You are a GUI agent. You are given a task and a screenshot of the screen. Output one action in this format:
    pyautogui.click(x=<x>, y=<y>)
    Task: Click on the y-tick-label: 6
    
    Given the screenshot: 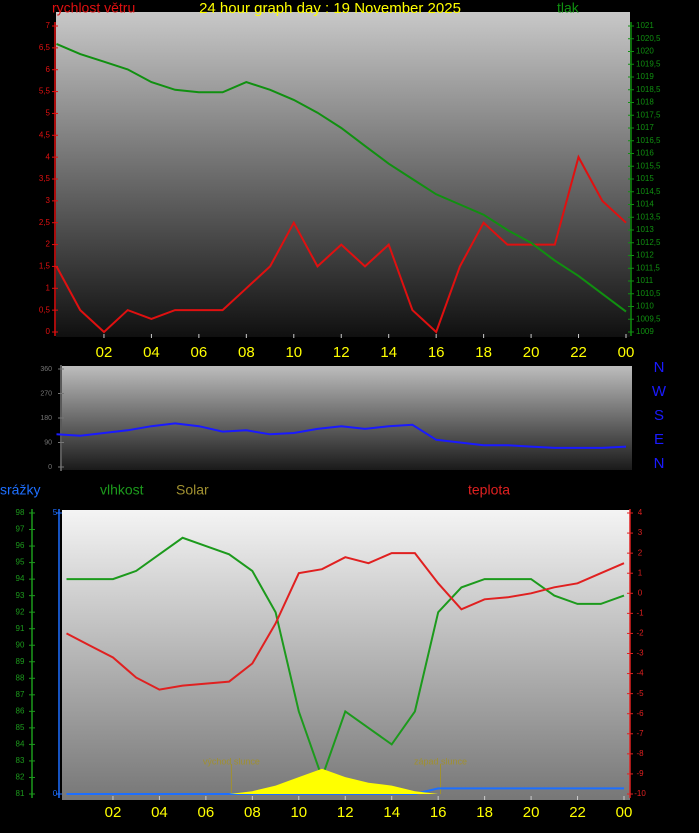 What is the action you would take?
    pyautogui.click(x=48, y=69)
    